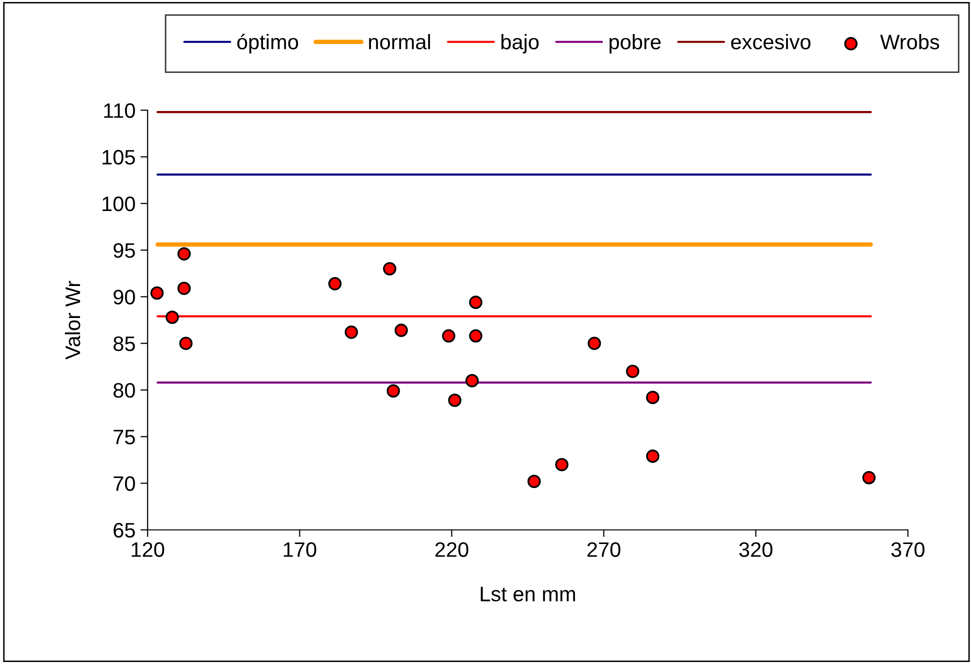 Image resolution: width=971 pixels, height=664 pixels. Describe the element at coordinates (399, 42) in the screenshot. I see `legend-label: normal` at that location.